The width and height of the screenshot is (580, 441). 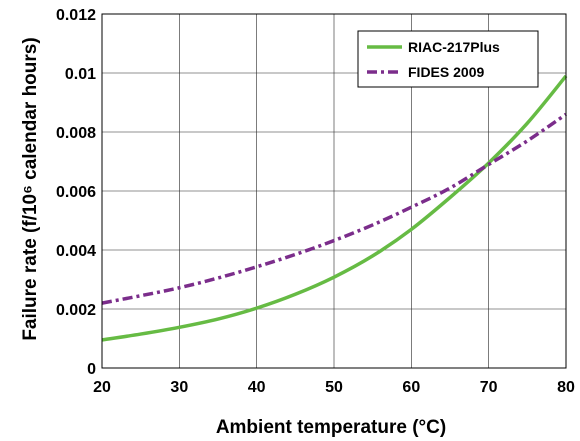 I want to click on x-tick-label: 60, so click(x=411, y=387).